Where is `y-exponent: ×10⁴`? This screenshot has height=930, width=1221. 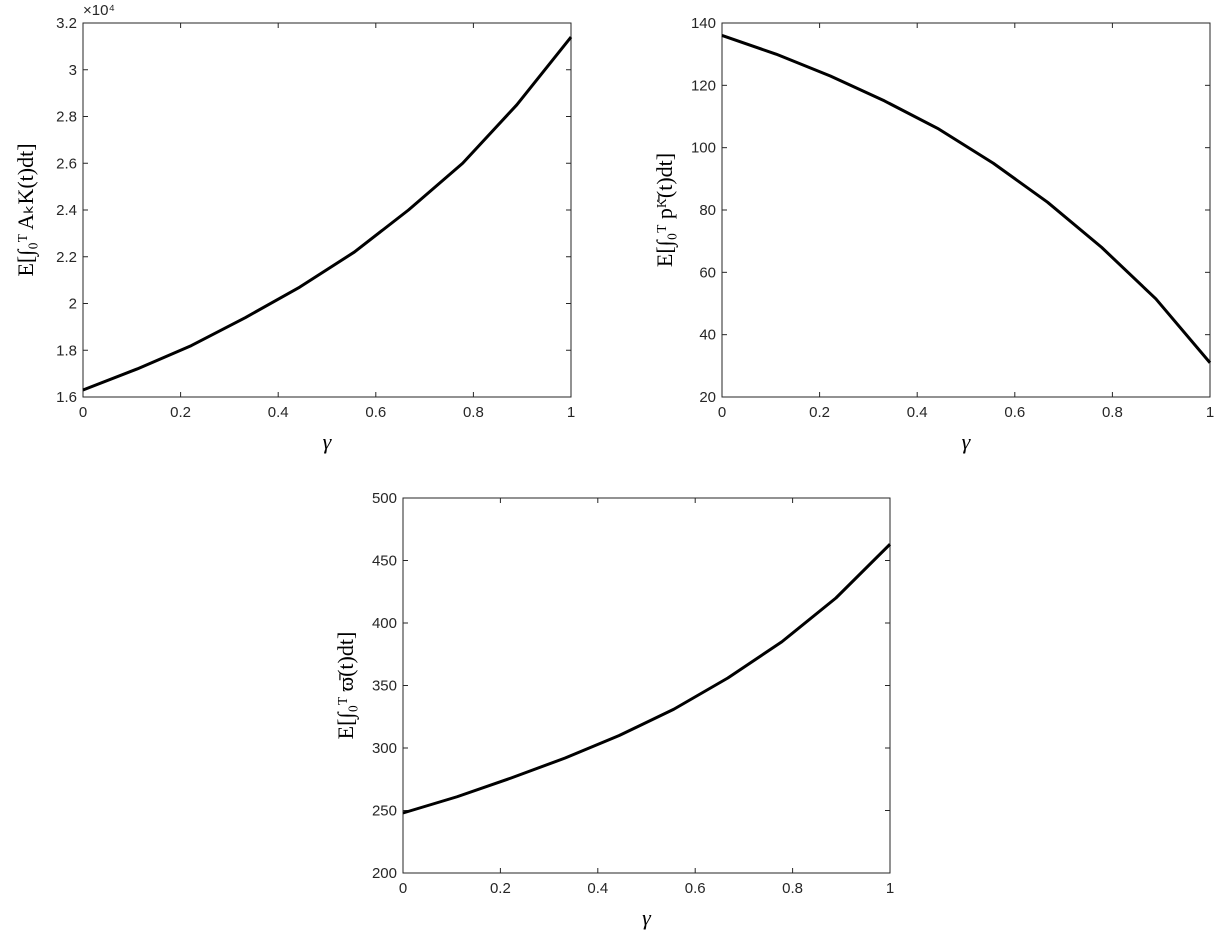 y-exponent: ×10⁴ is located at coordinates (99, 10).